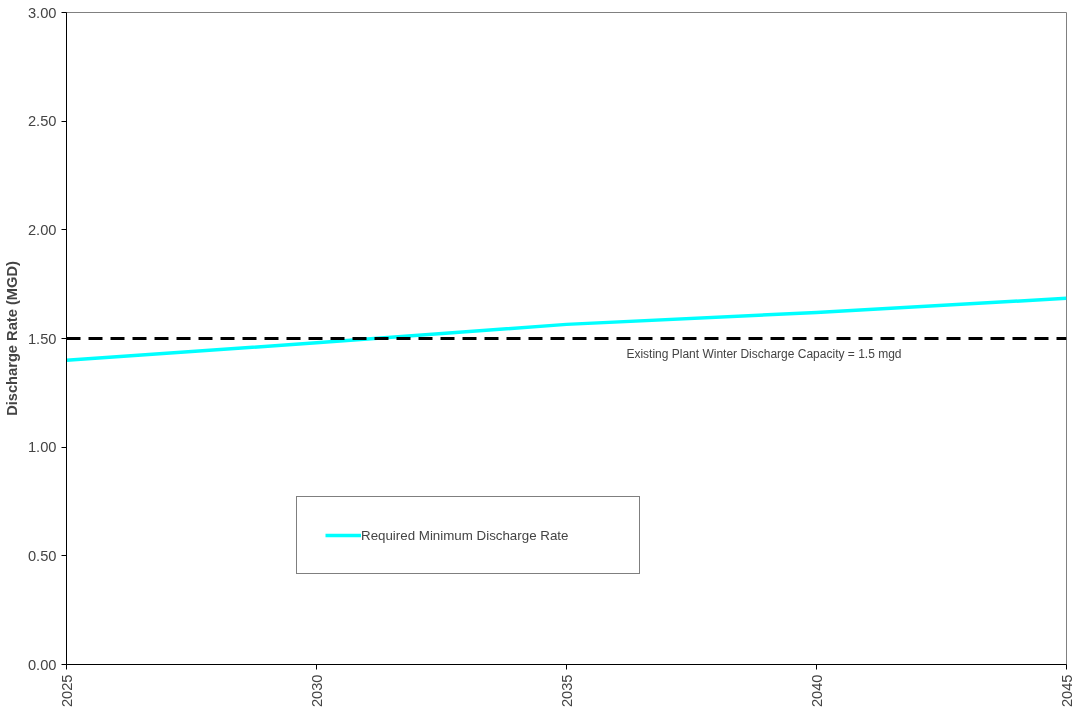  What do you see at coordinates (42, 338) in the screenshot?
I see `y-tick-label: 1.50` at bounding box center [42, 338].